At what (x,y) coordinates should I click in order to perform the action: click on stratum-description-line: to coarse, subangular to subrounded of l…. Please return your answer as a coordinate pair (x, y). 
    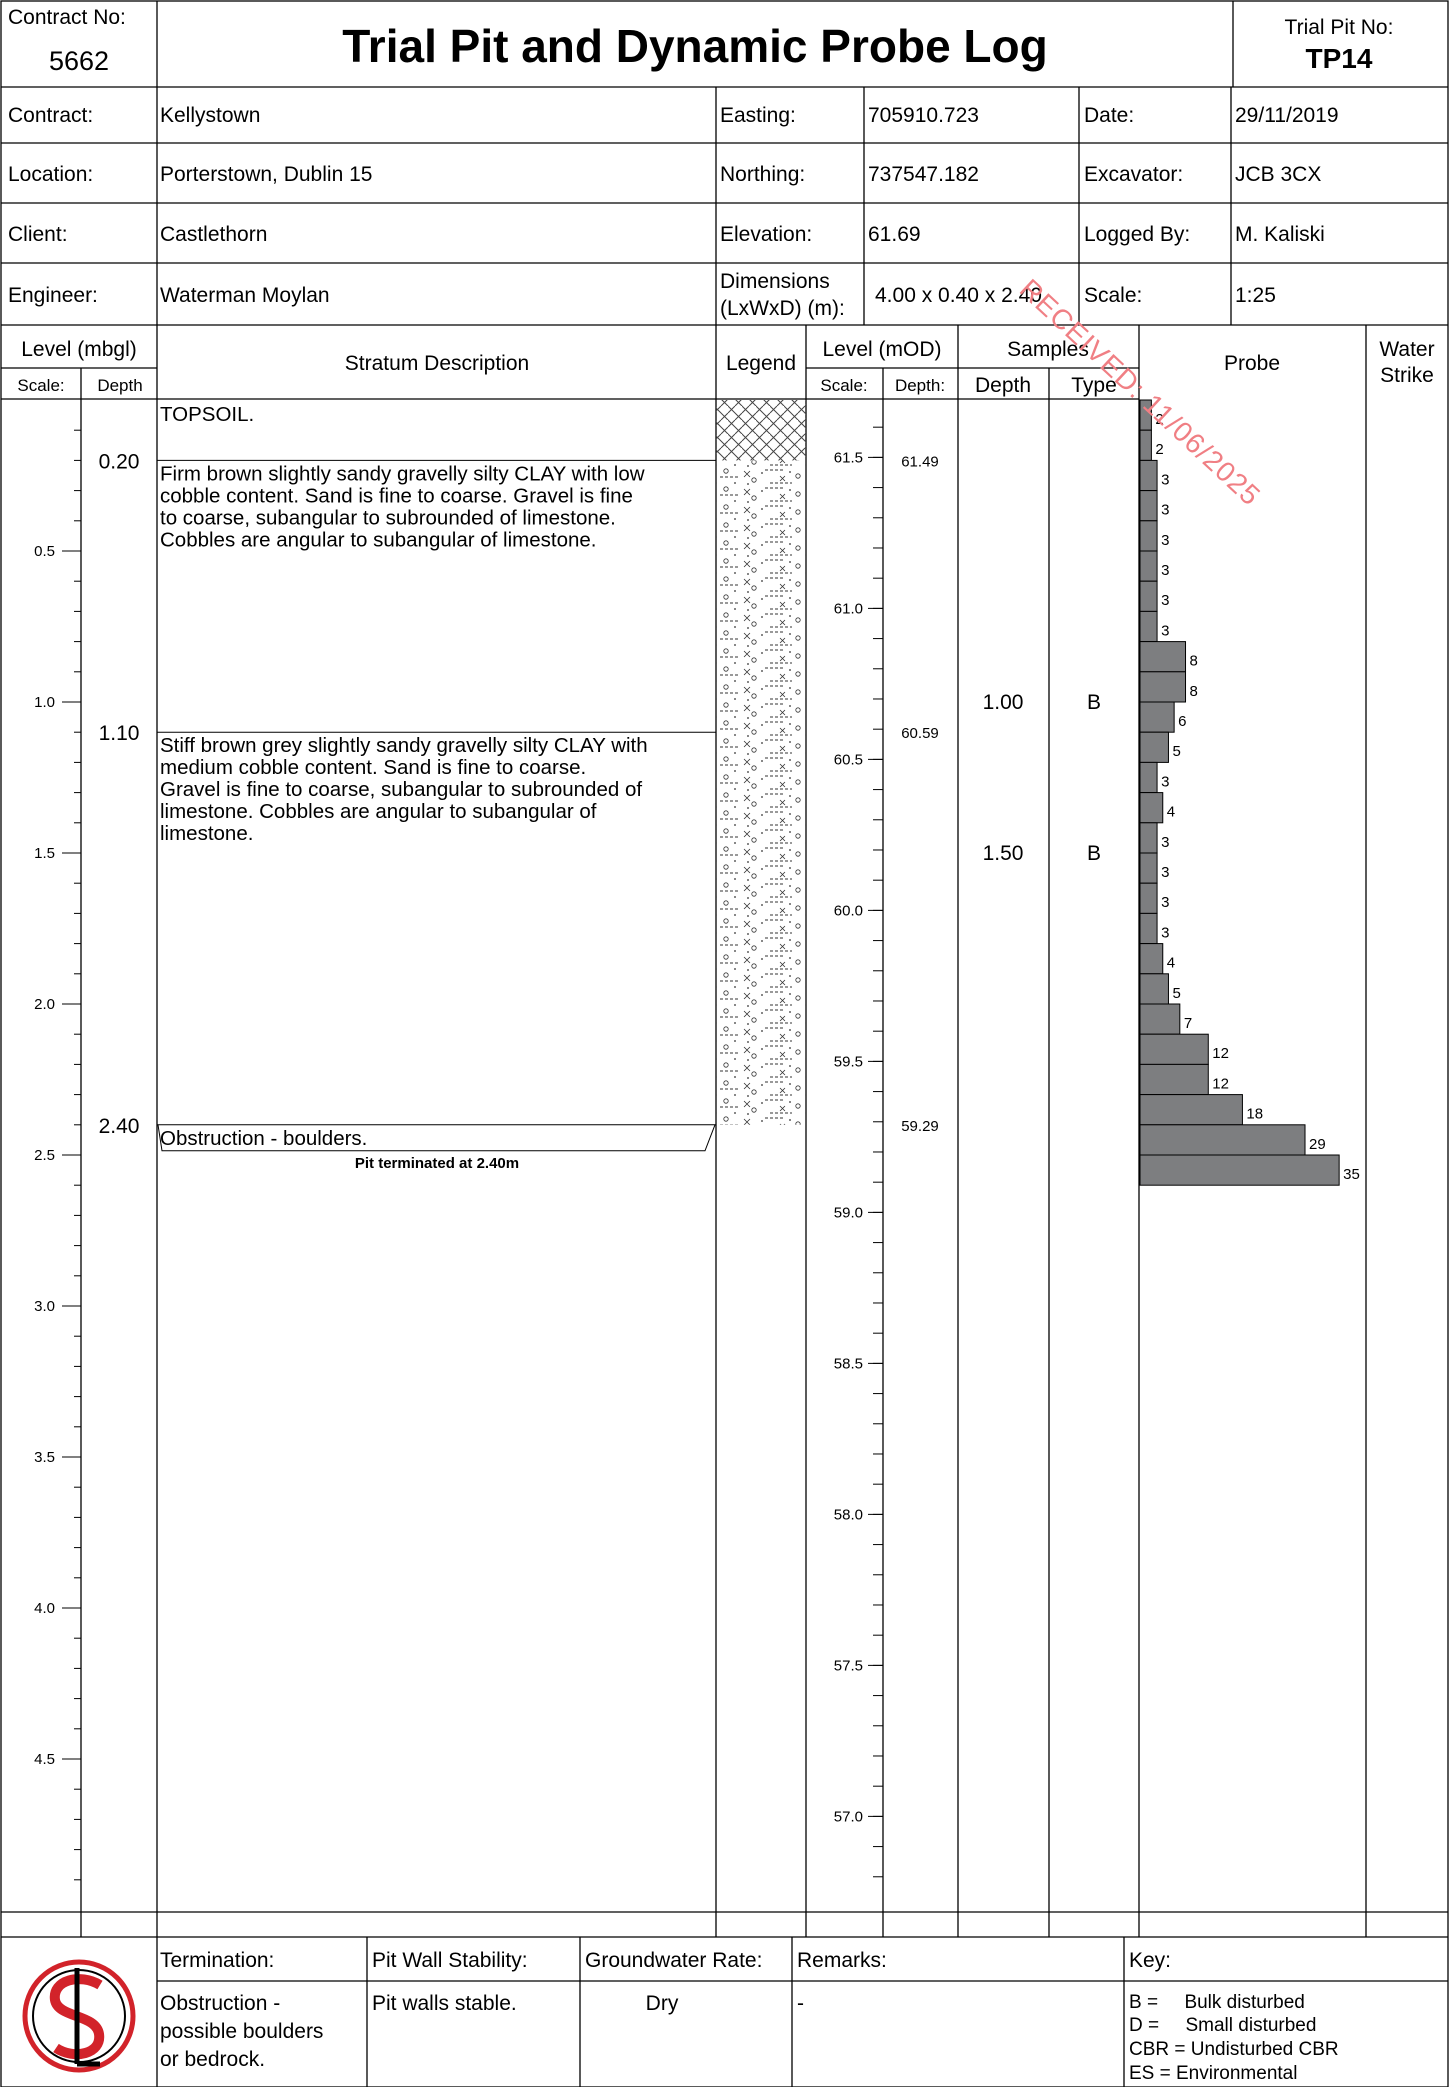
    Looking at the image, I should click on (388, 517).